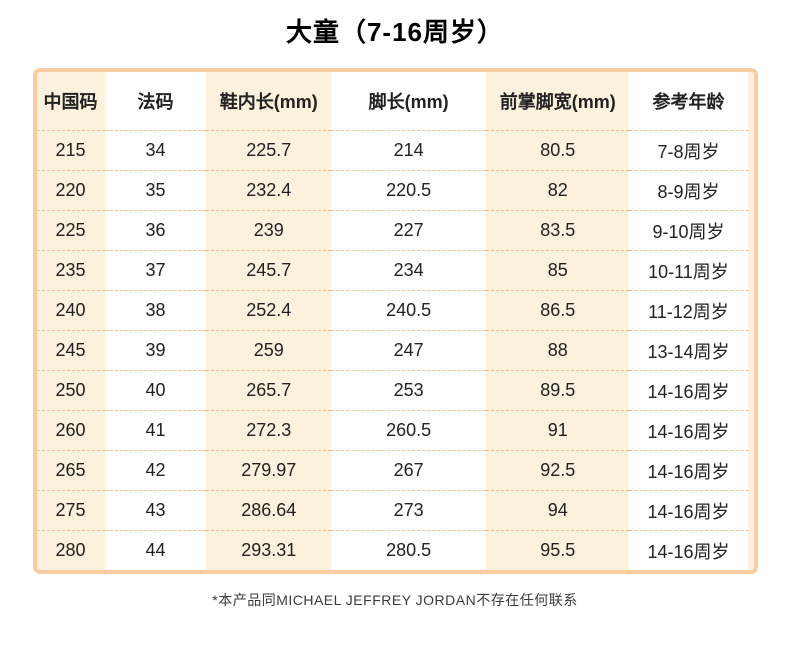 The height and width of the screenshot is (664, 790). Describe the element at coordinates (269, 101) in the screenshot. I see `column-header-3: 鞋内长(mm)` at that location.